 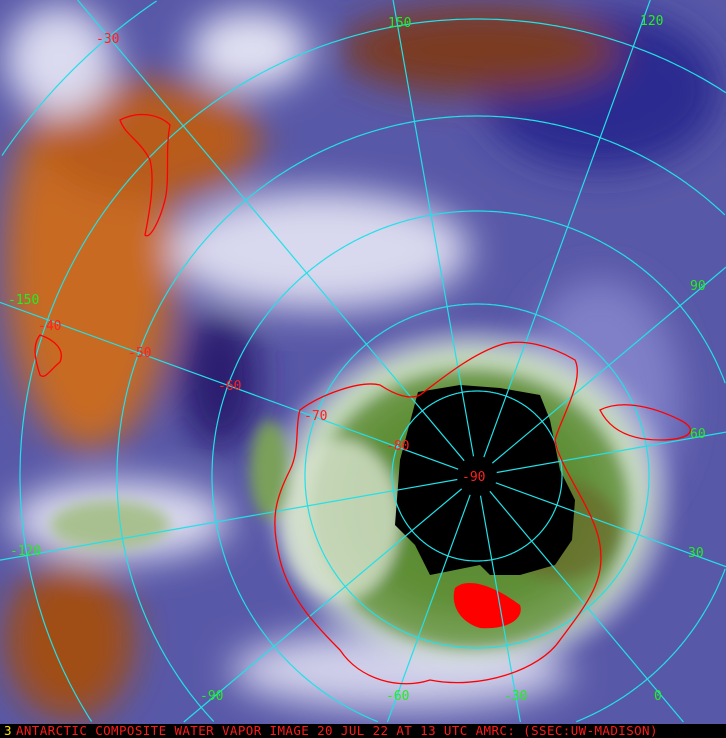 What do you see at coordinates (698, 286) in the screenshot?
I see `longitude-label: 90` at bounding box center [698, 286].